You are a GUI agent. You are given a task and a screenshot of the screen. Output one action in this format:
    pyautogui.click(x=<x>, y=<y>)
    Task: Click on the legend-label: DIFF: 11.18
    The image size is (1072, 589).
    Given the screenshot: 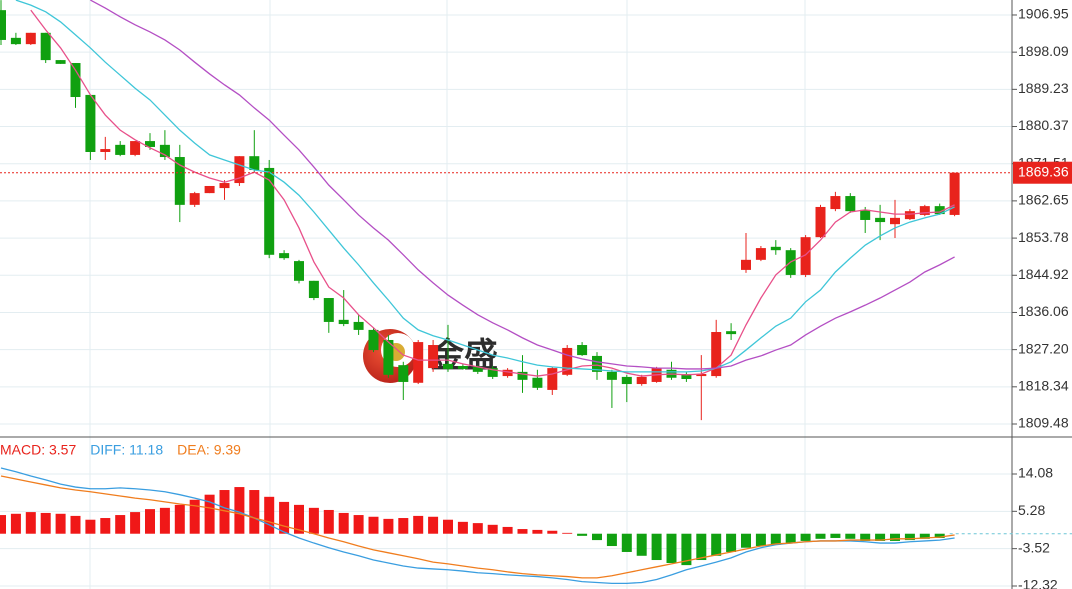 What is the action you would take?
    pyautogui.click(x=126, y=450)
    